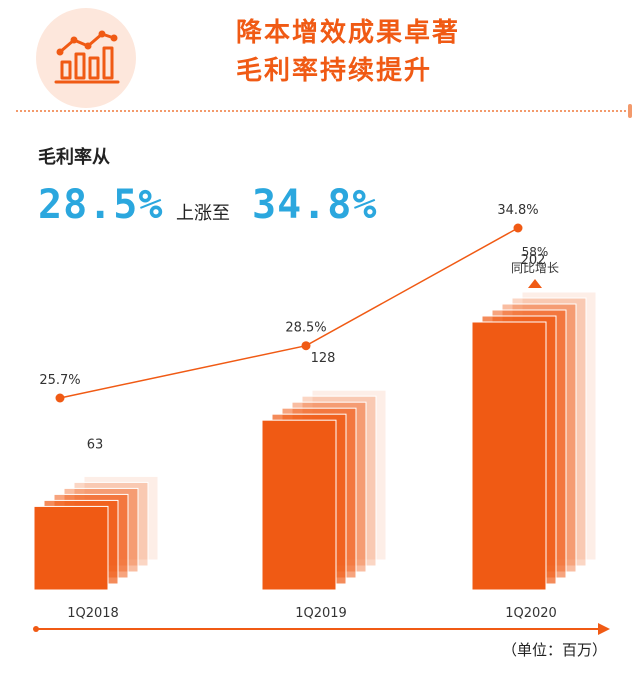 This screenshot has height=674, width=640. What do you see at coordinates (321, 613) in the screenshot?
I see `x-tick-label: 1Q2019` at bounding box center [321, 613].